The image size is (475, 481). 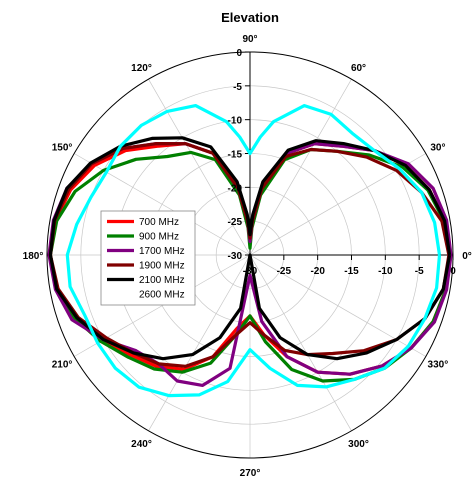 I want to click on angle-tick-label: 270°, so click(x=250, y=473).